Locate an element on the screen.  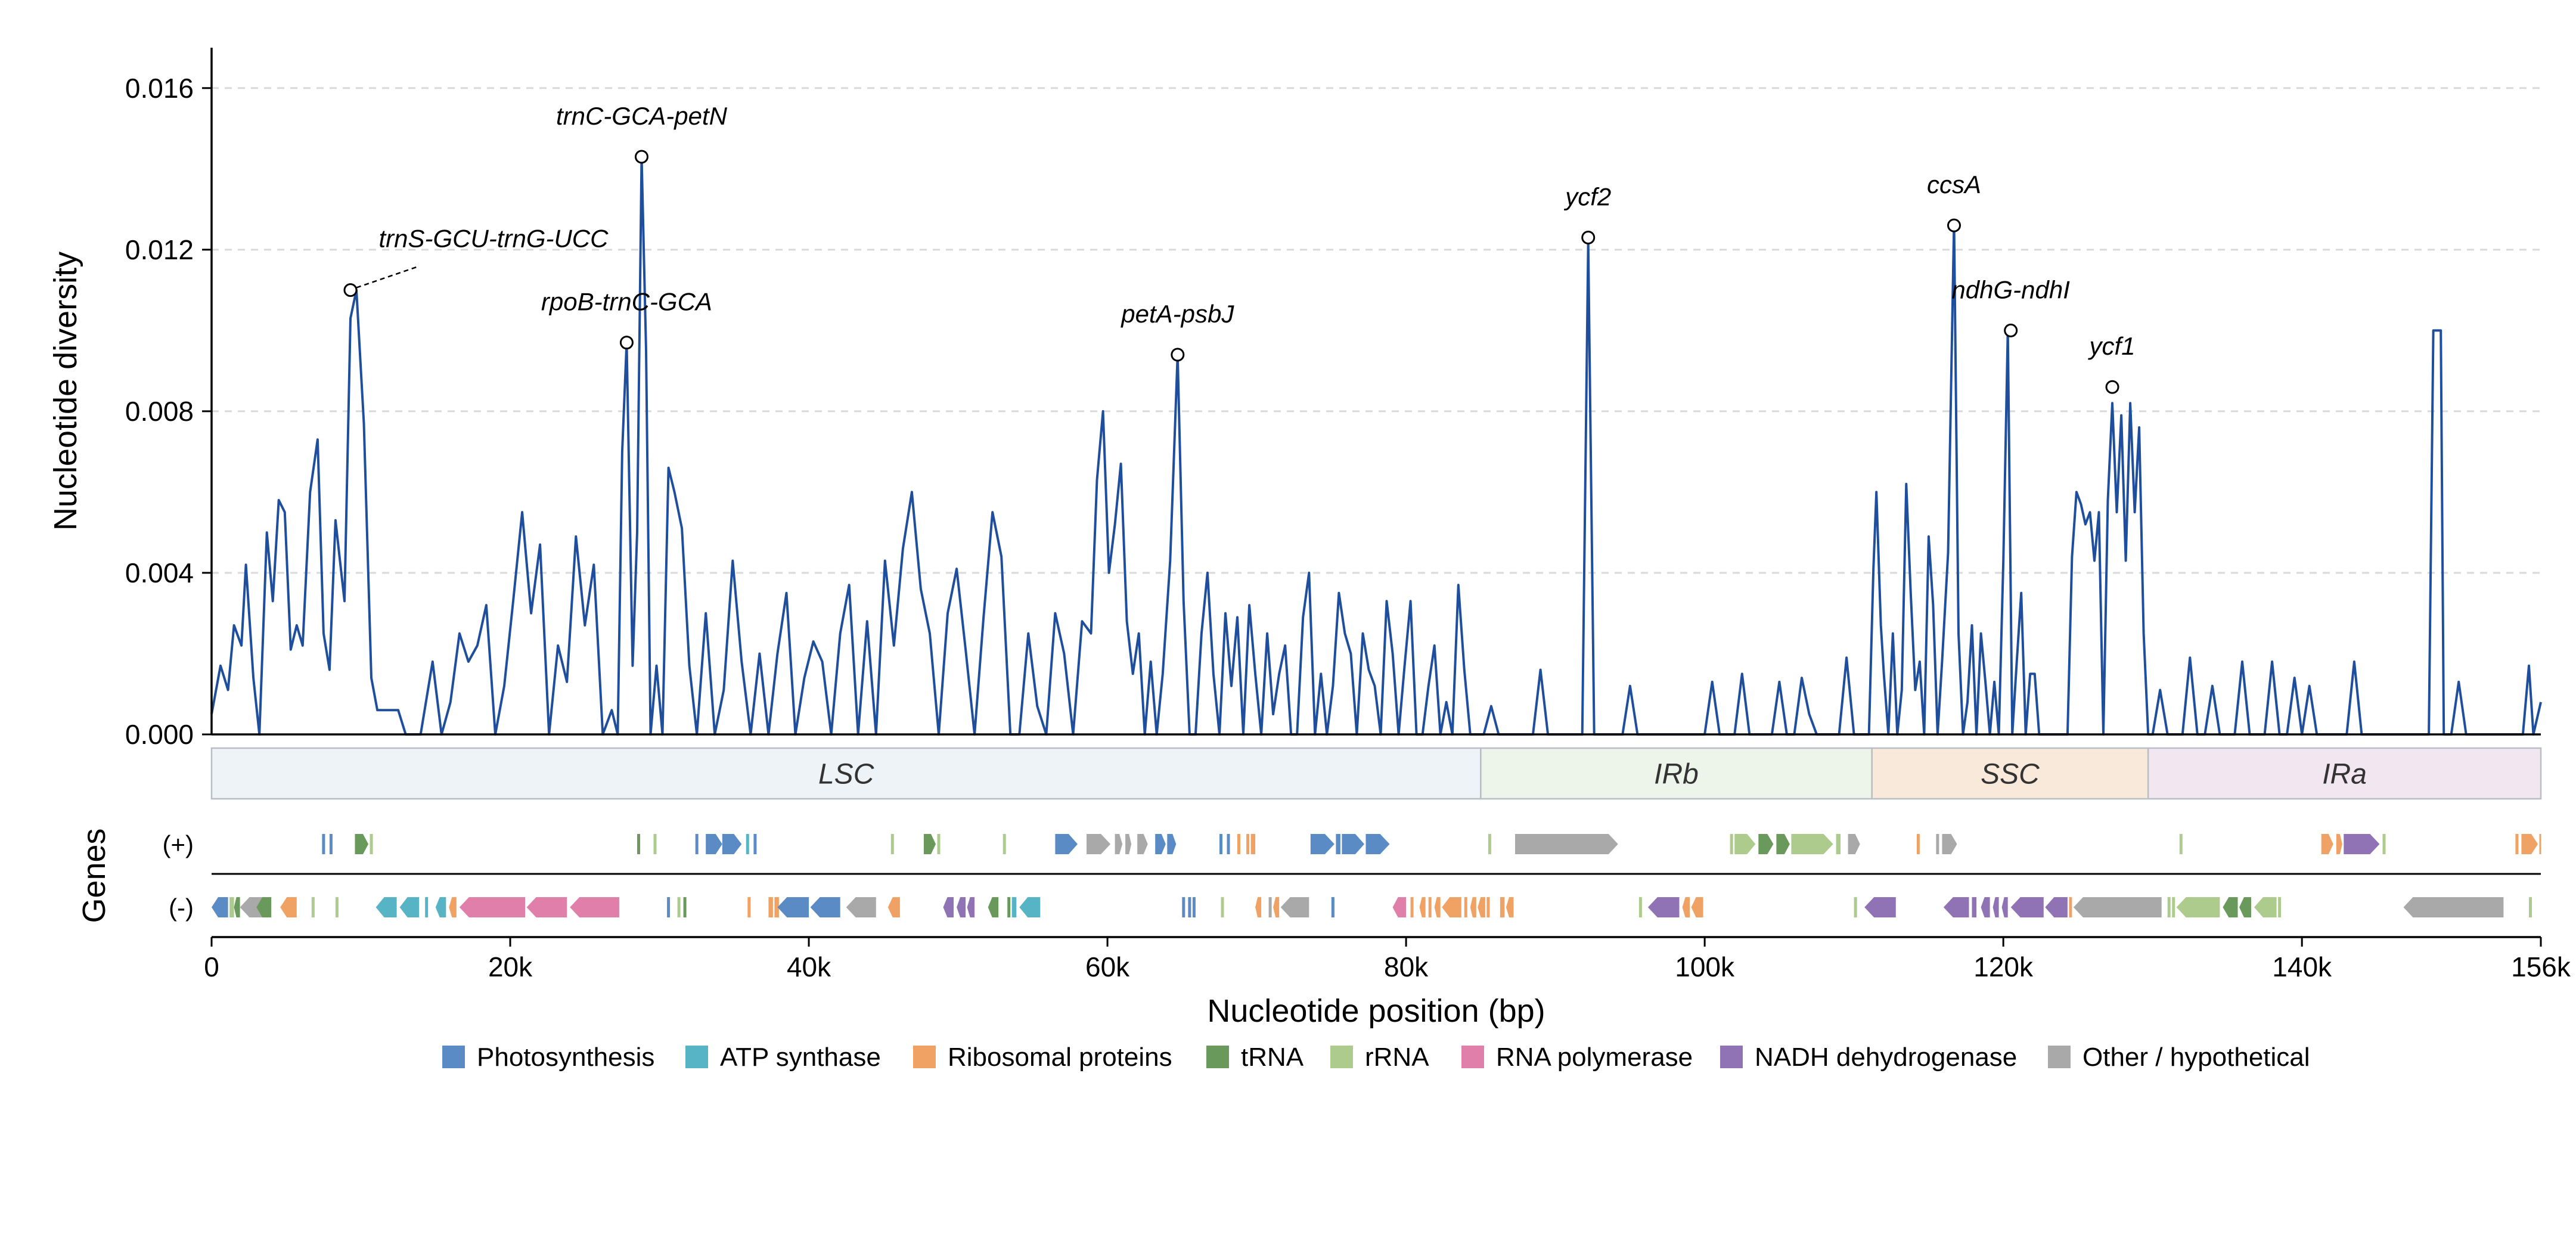
x-tick-label: 156k is located at coordinates (2541, 967).